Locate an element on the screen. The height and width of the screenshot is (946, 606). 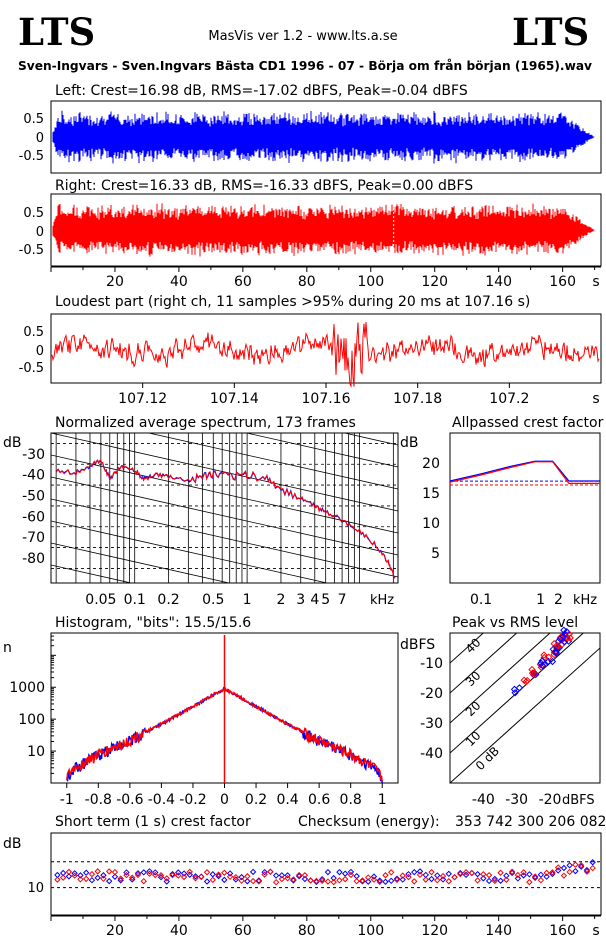
right-ytick-label: 0 is located at coordinates (40, 232).